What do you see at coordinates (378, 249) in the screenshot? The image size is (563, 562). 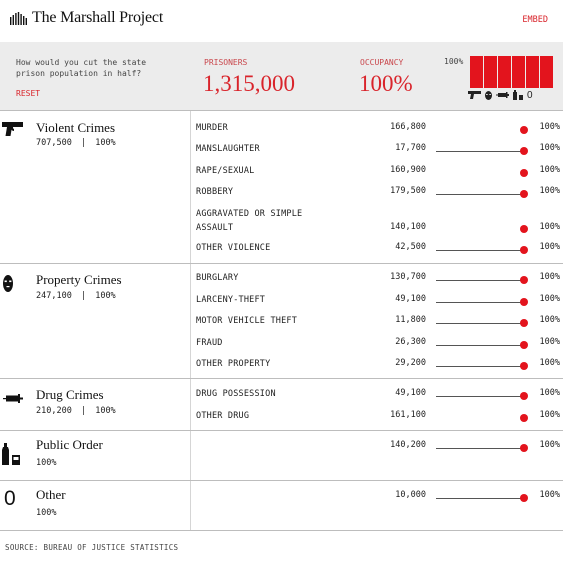 I see `crime-row-other-violence: OTHER VIOLENCE 42,500 100%` at bounding box center [378, 249].